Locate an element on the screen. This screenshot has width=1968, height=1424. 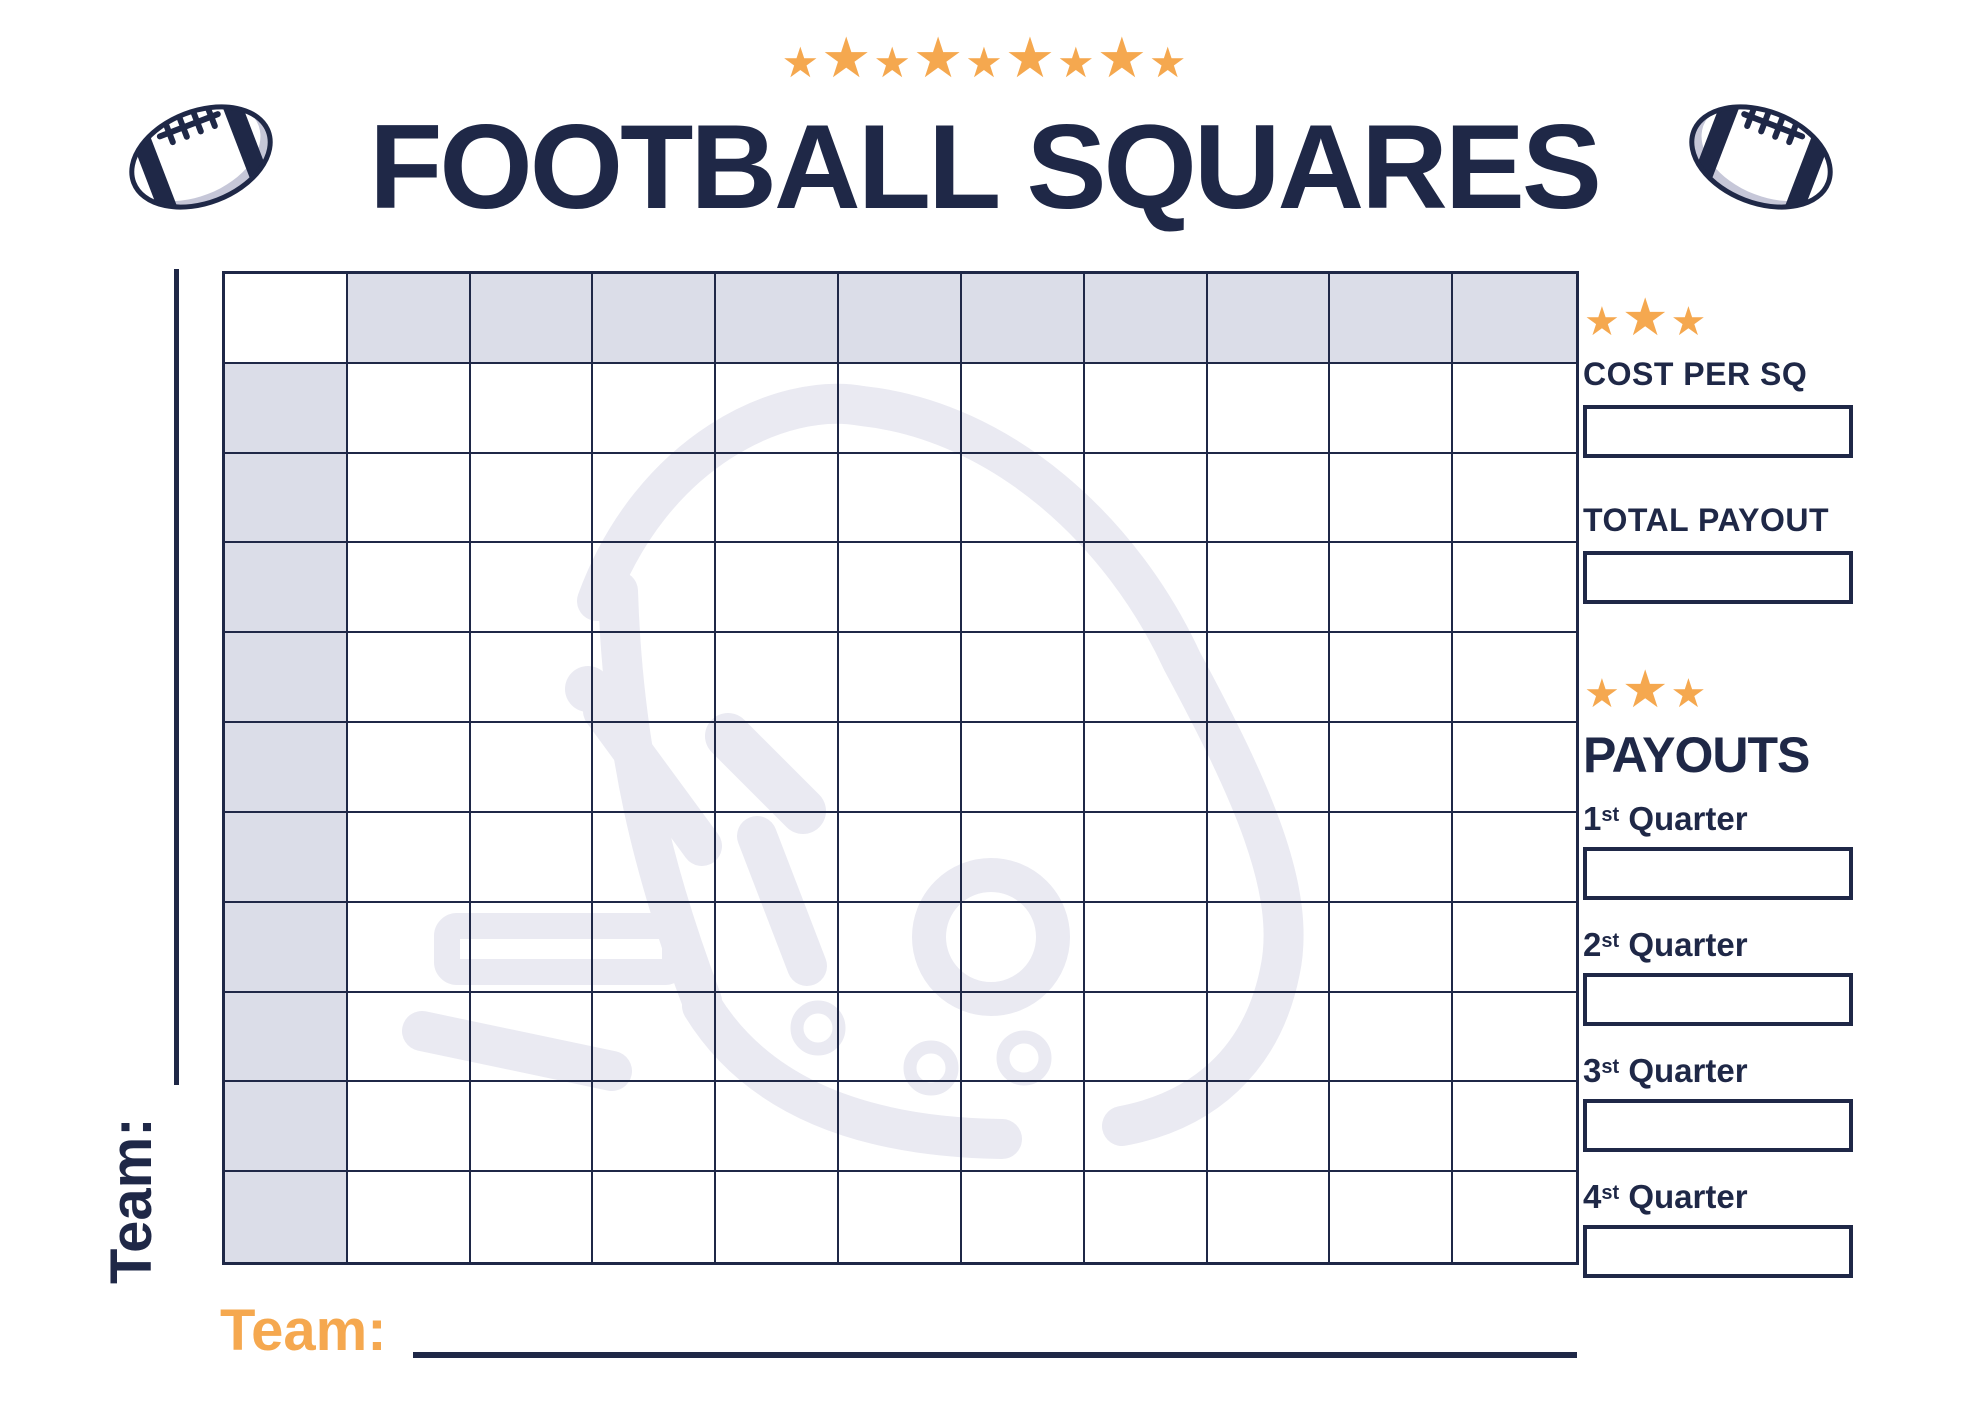
team-name-line-vertical is located at coordinates (176, 677).